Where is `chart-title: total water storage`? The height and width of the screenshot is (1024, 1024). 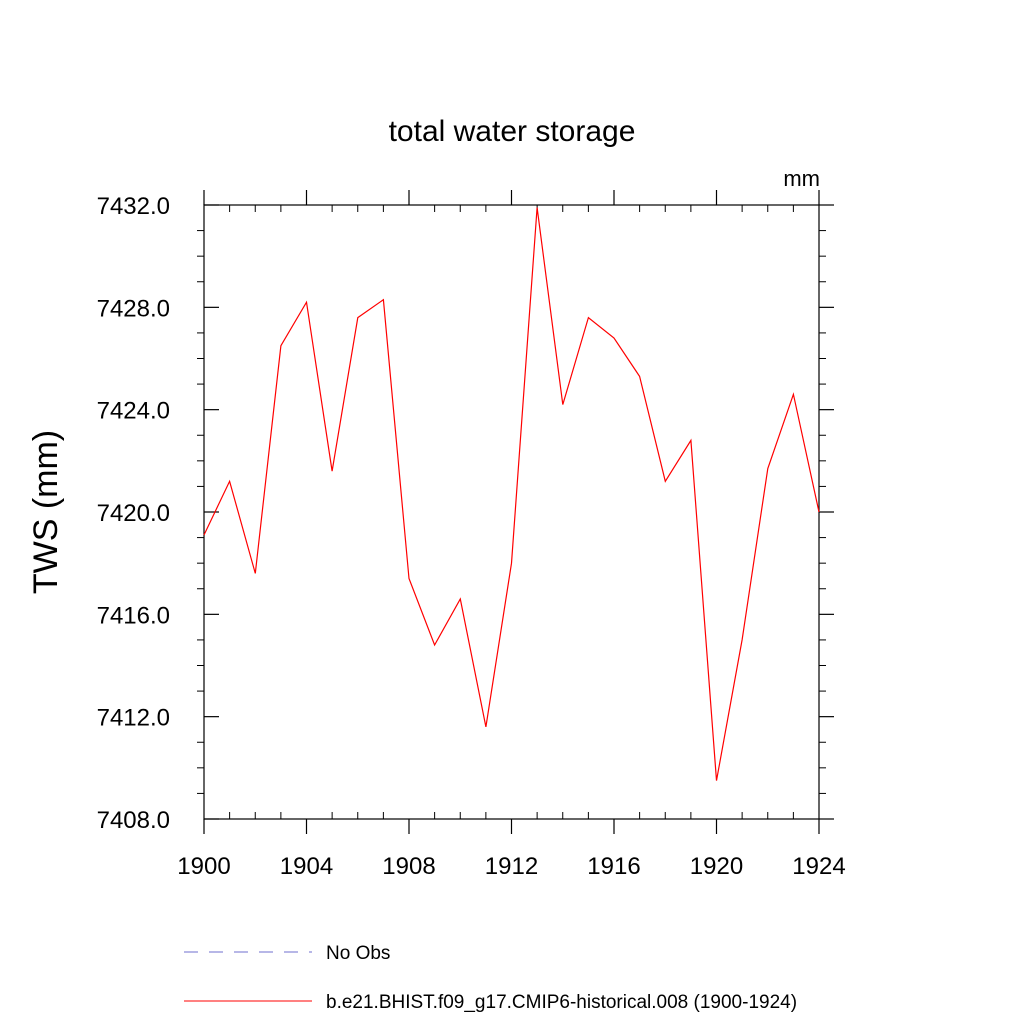 chart-title: total water storage is located at coordinates (512, 131).